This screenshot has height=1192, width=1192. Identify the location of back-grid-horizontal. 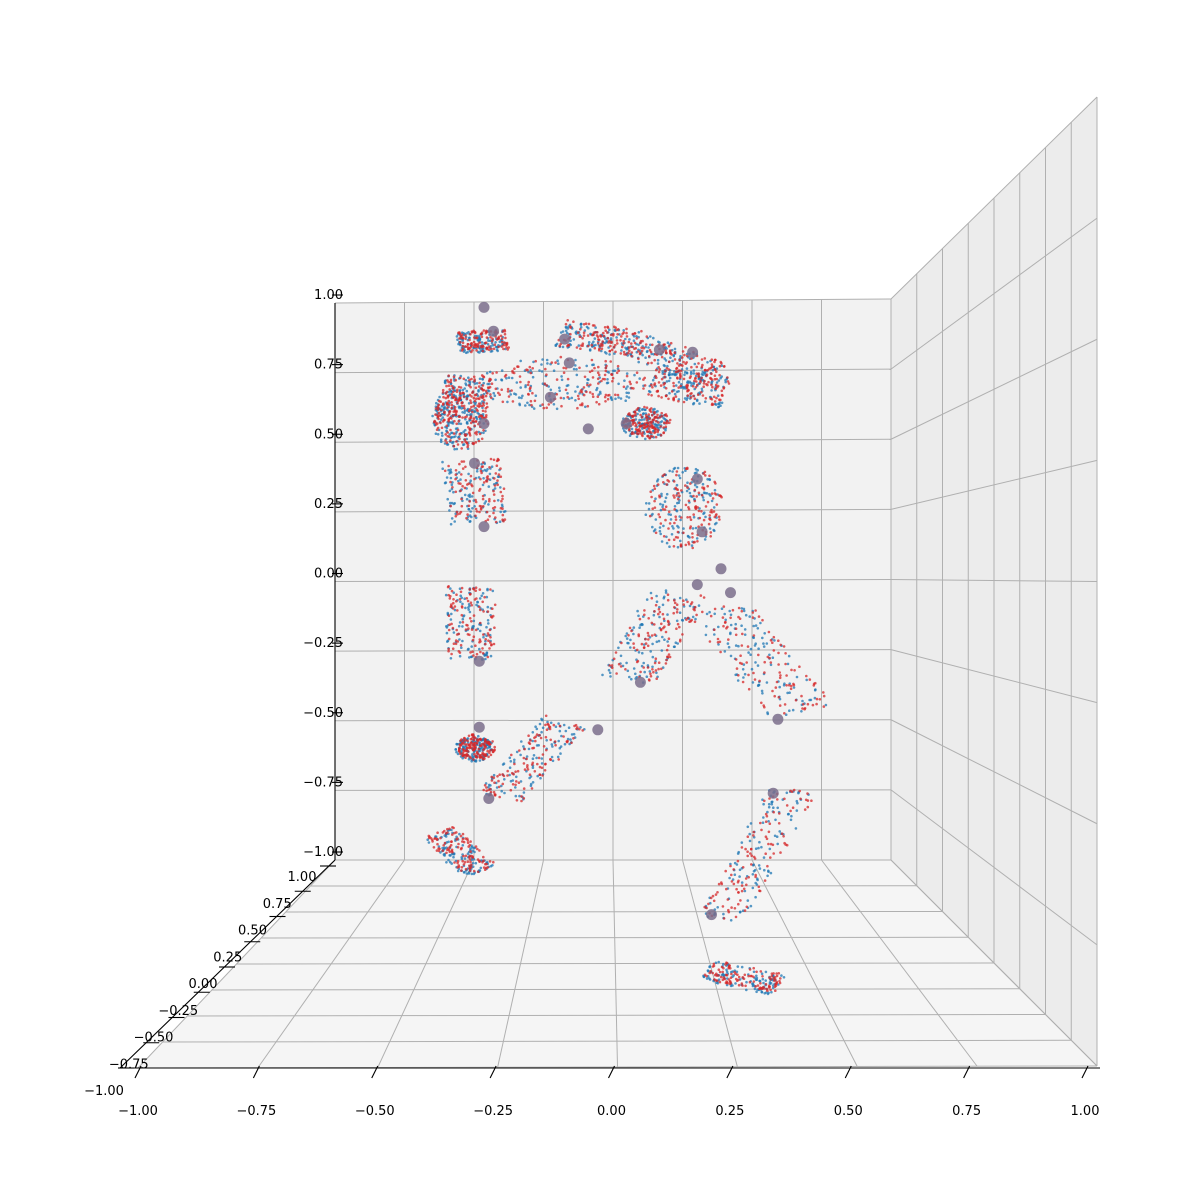
(613, 580).